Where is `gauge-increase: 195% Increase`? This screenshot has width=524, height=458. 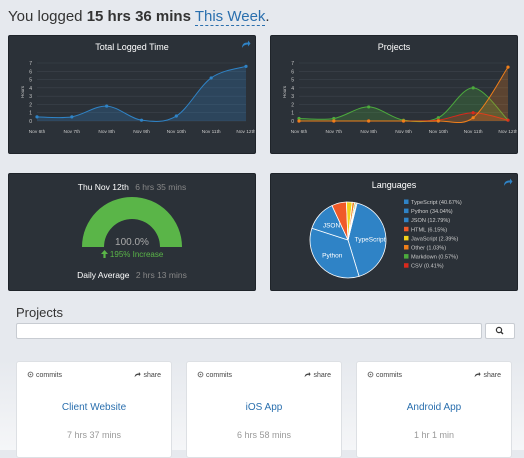
gauge-increase: 195% Increase is located at coordinates (136, 254).